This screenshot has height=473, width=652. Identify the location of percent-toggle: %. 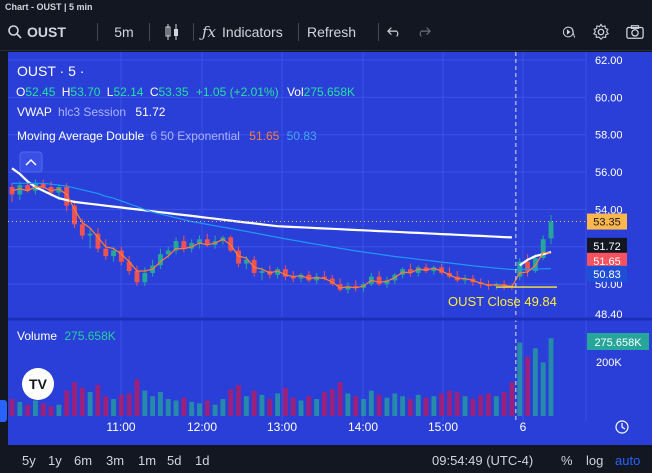
(567, 460).